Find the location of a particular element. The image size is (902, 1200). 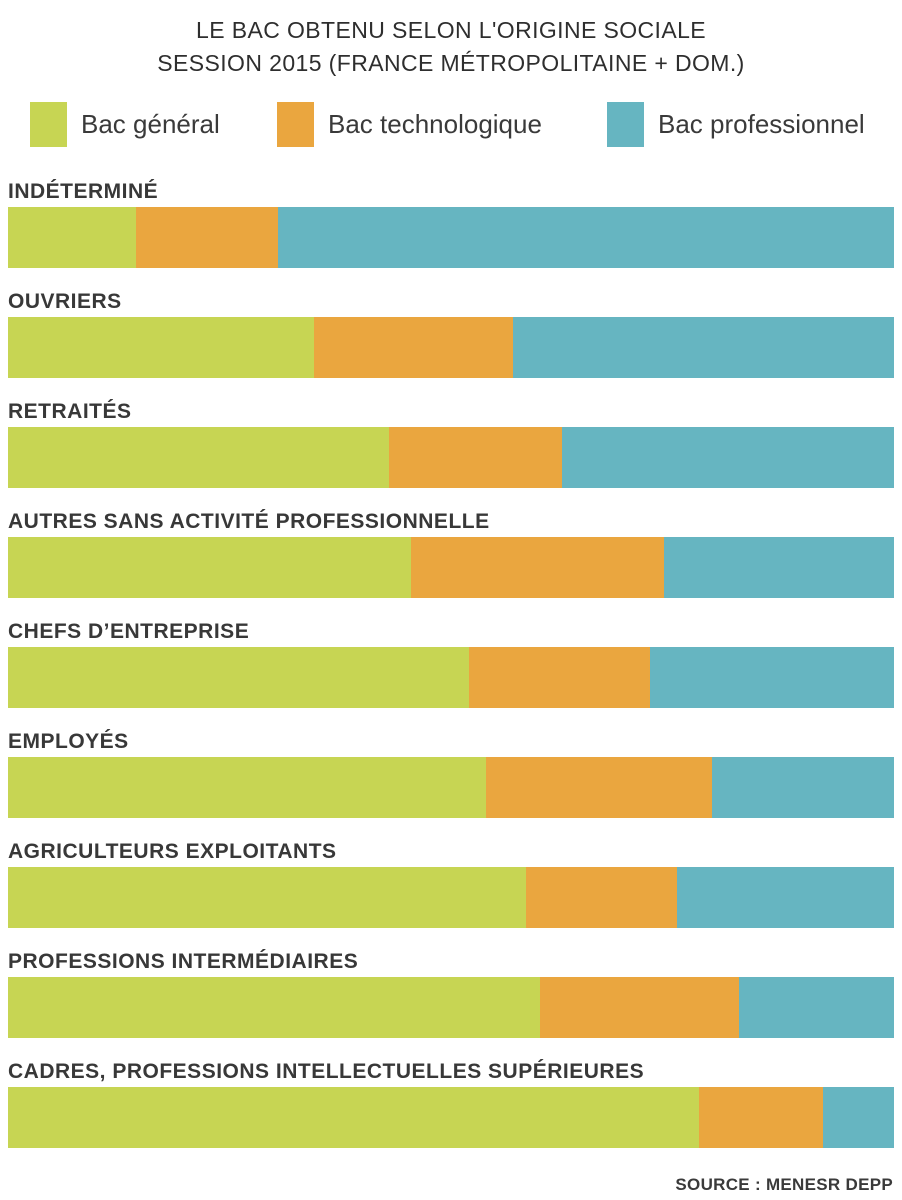

bar-row-autres-sans-activite-professionnelle: AUTRES SANS ACTIVITÉ PROFESSIONNELLE is located at coordinates (451, 553).